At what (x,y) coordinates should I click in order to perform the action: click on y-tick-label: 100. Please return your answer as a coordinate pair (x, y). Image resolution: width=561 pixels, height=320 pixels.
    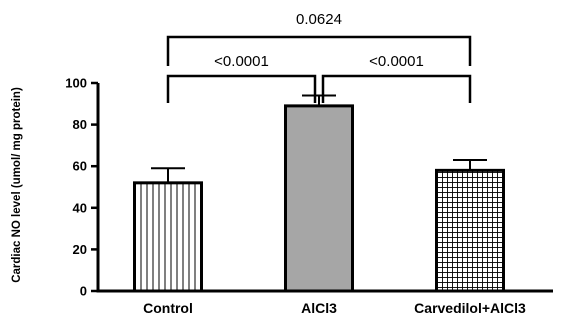
    Looking at the image, I should click on (76, 83).